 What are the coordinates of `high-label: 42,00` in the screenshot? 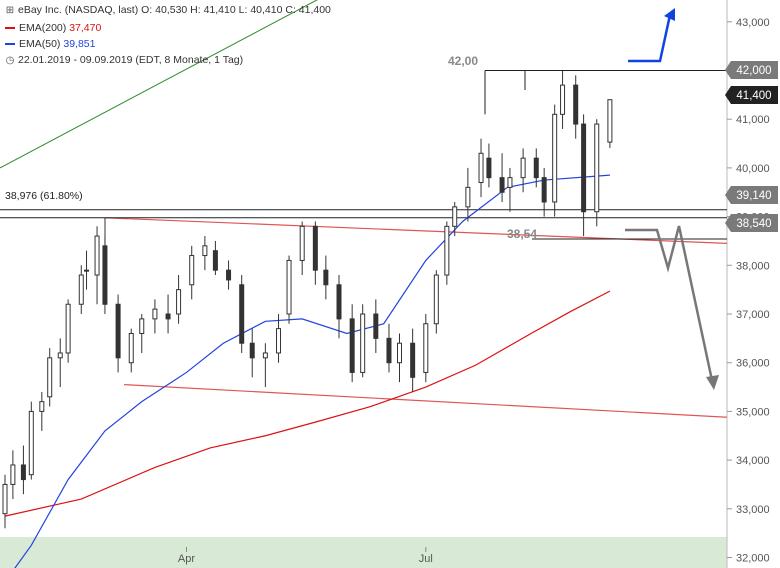 It's located at (463, 61).